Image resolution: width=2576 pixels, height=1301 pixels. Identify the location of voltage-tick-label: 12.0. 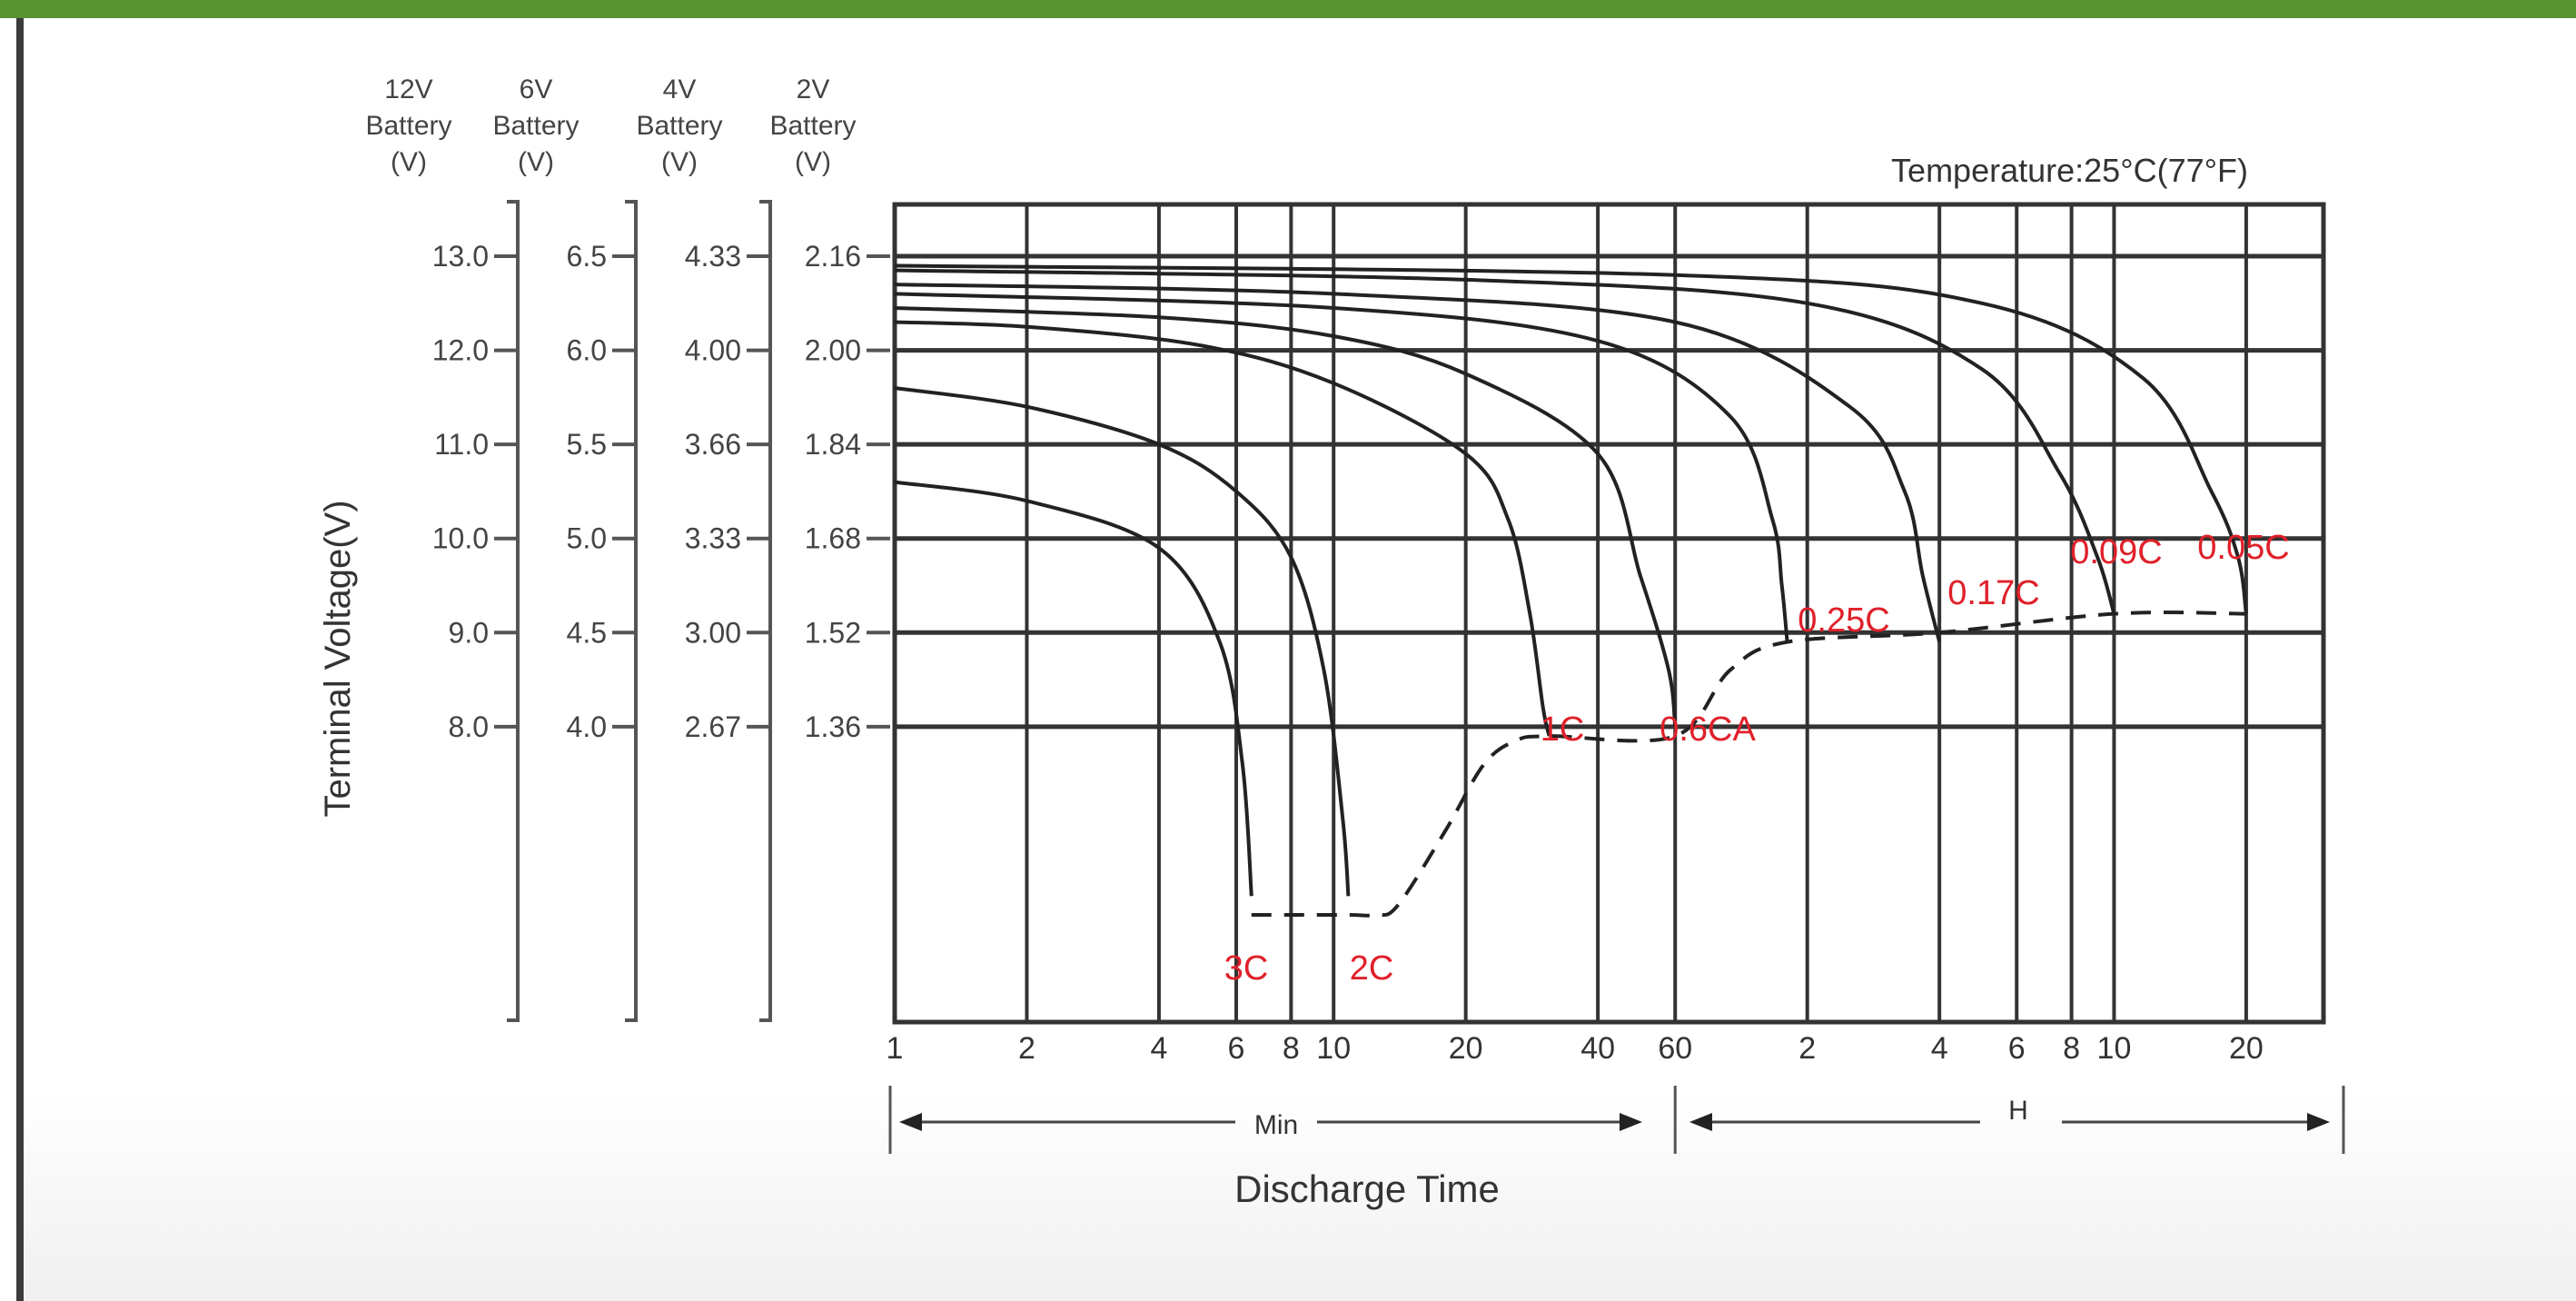
(460, 350).